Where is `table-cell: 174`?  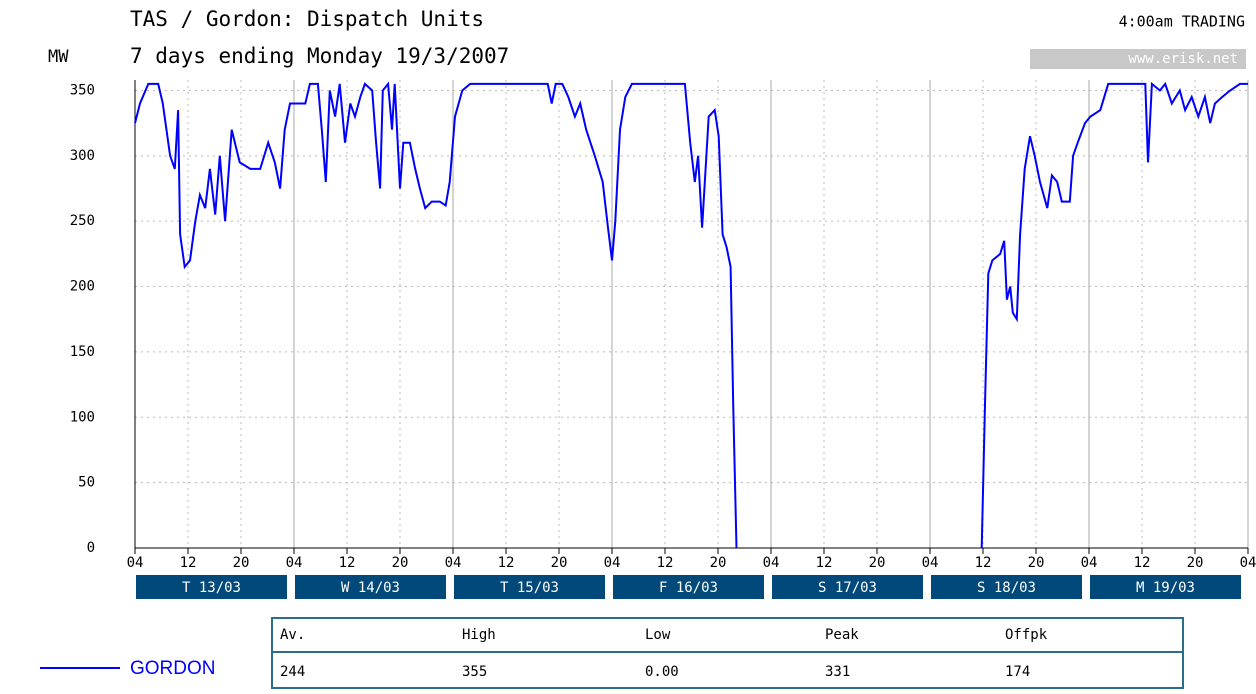 table-cell: 174 is located at coordinates (1017, 672).